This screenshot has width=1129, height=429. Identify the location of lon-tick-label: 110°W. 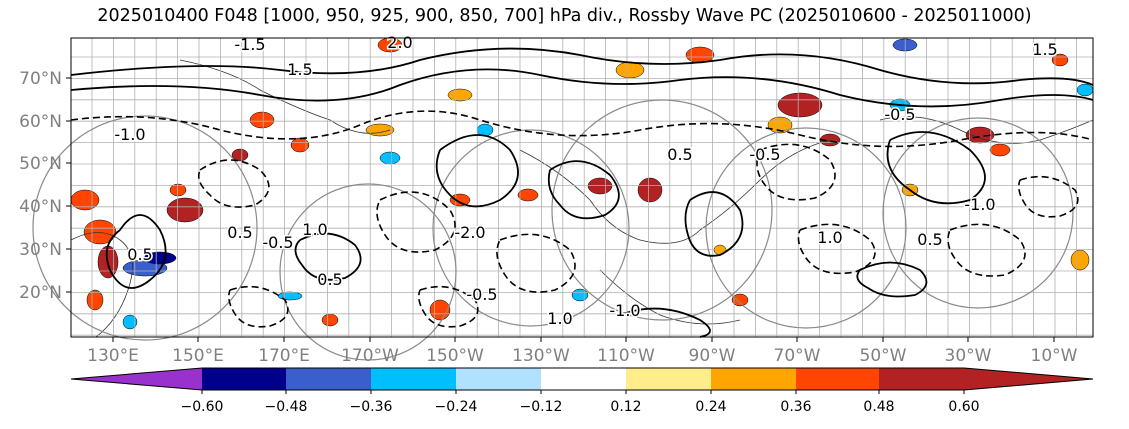
(626, 356).